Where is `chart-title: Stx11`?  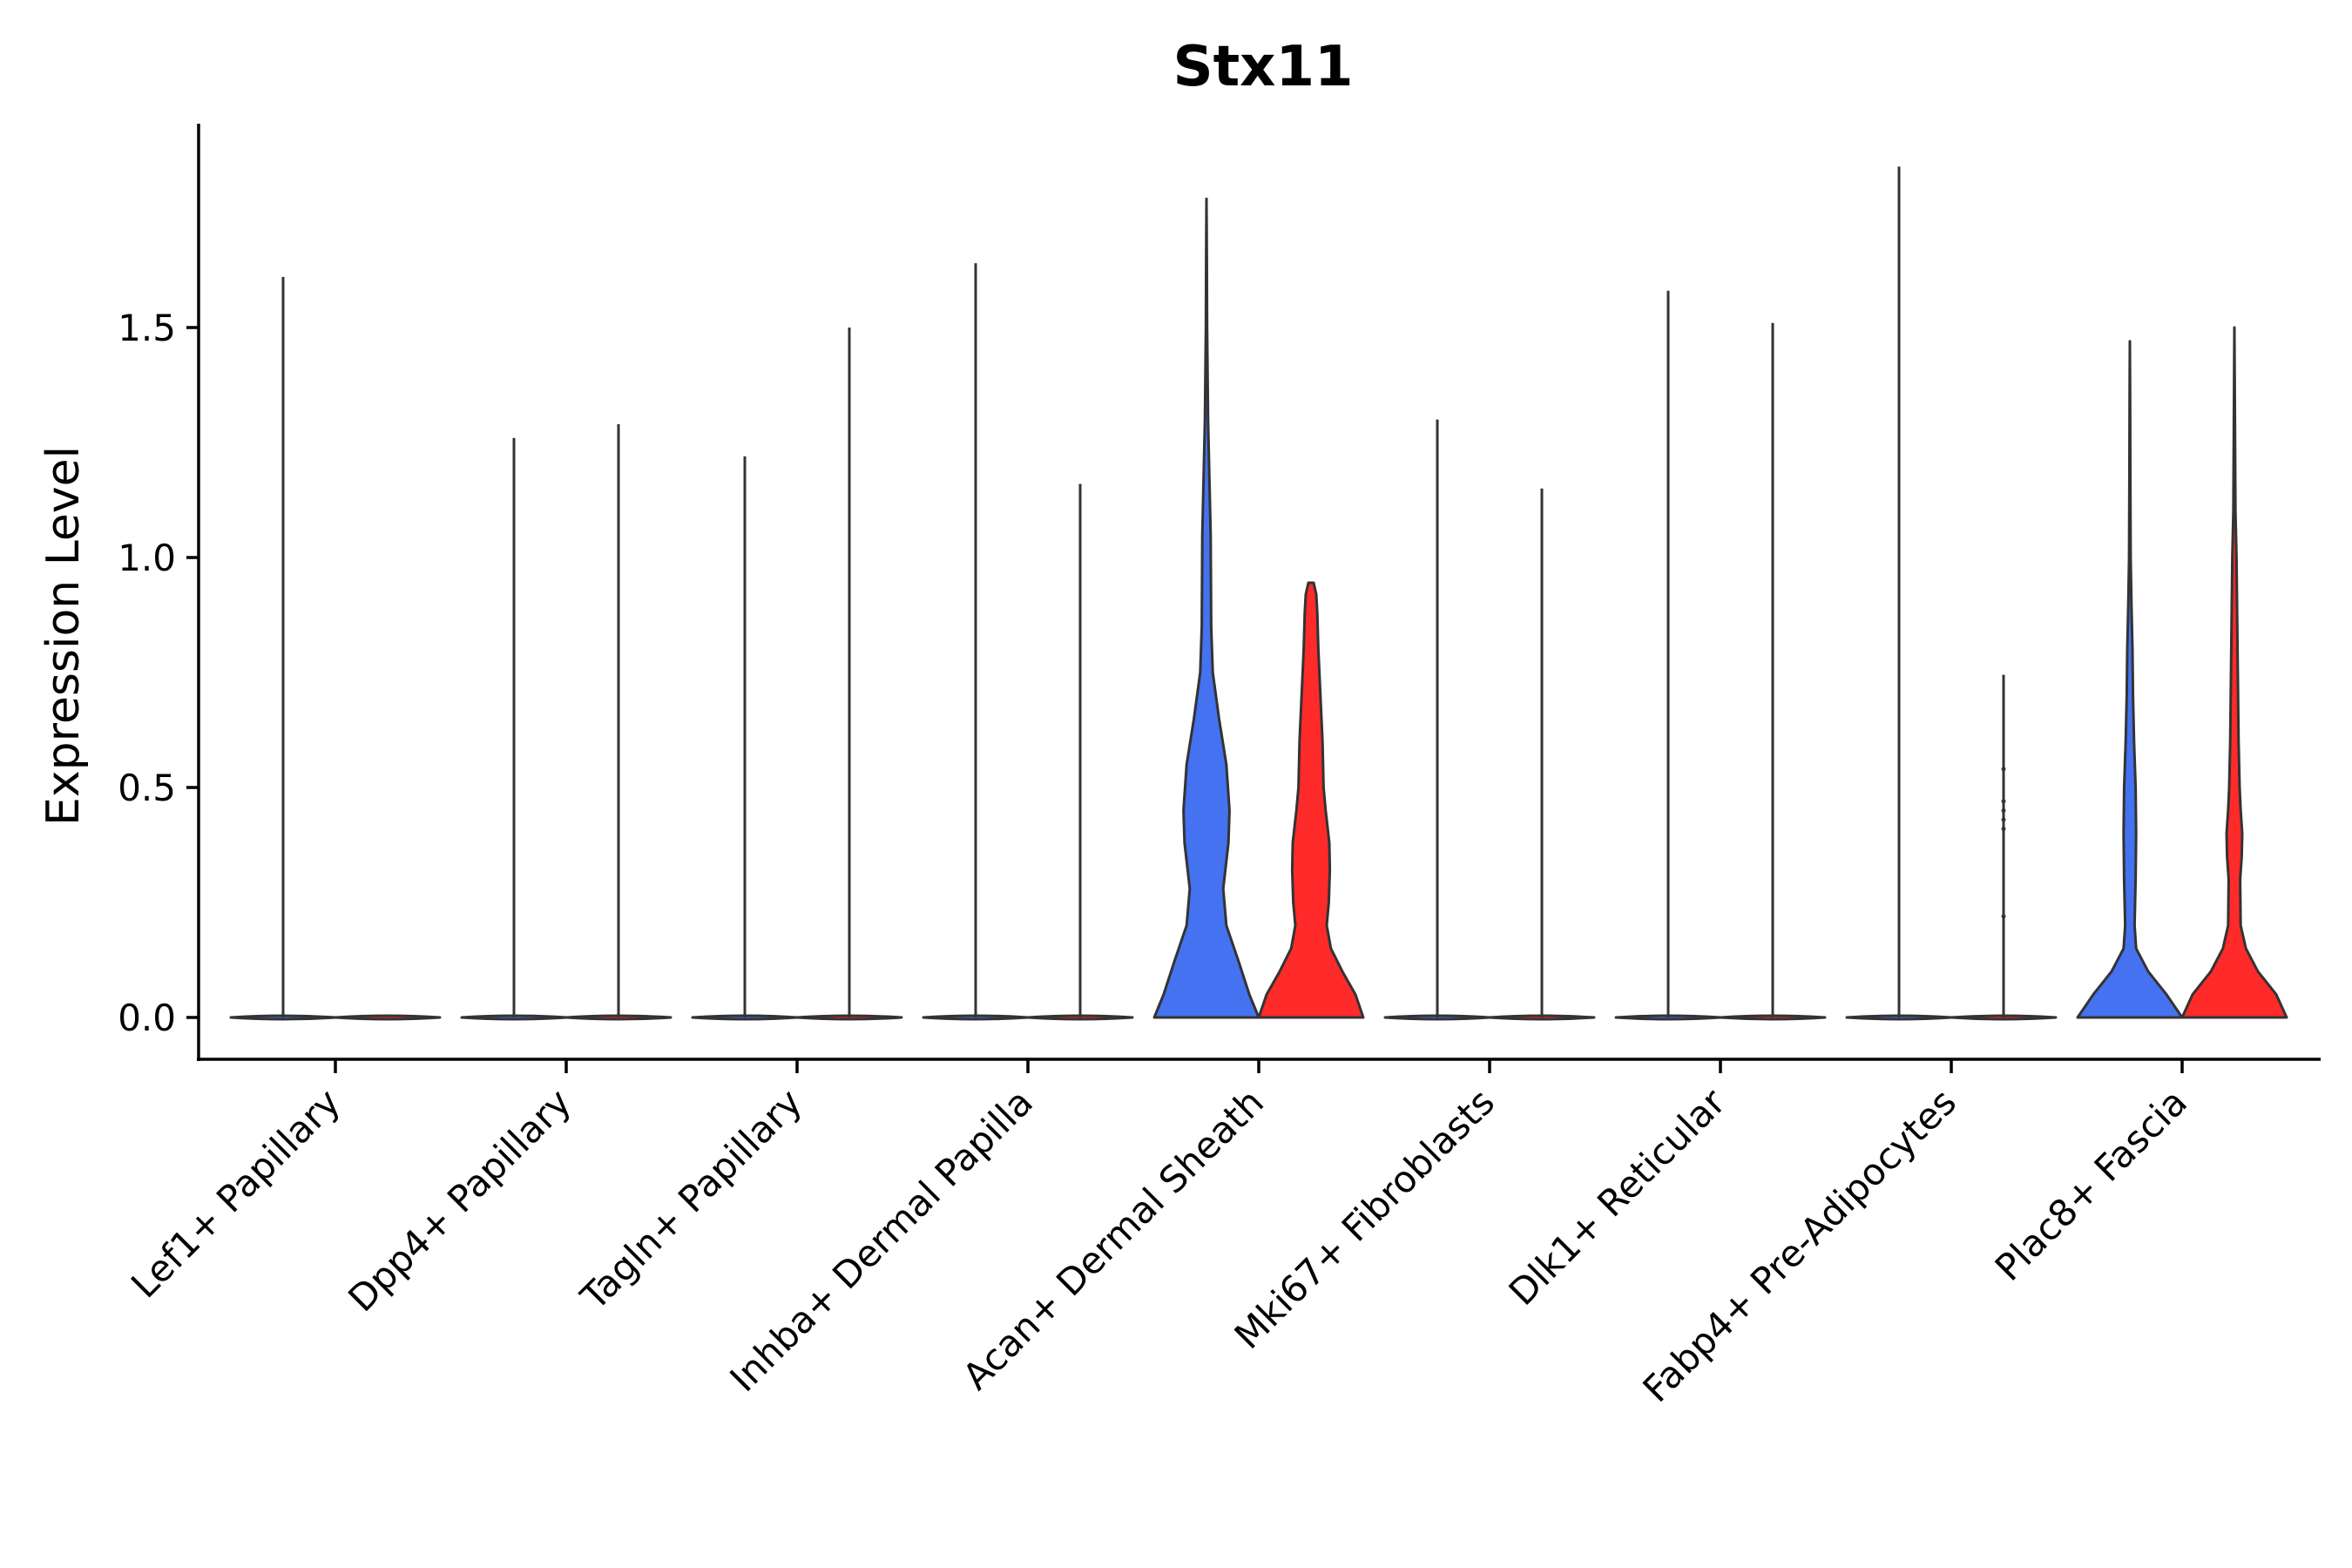 chart-title: Stx11 is located at coordinates (1263, 67).